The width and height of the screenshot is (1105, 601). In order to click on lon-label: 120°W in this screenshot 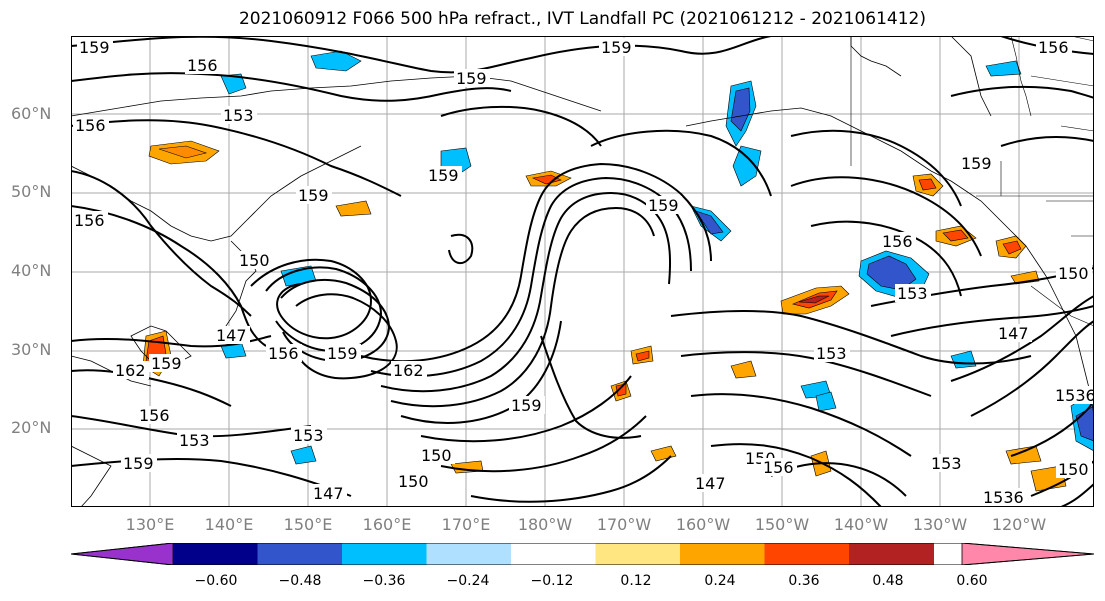, I will do `click(1019, 524)`.